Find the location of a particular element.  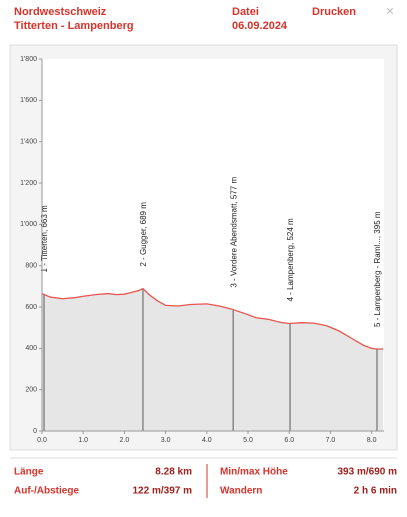

menu-print: Drucken is located at coordinates (334, 12).